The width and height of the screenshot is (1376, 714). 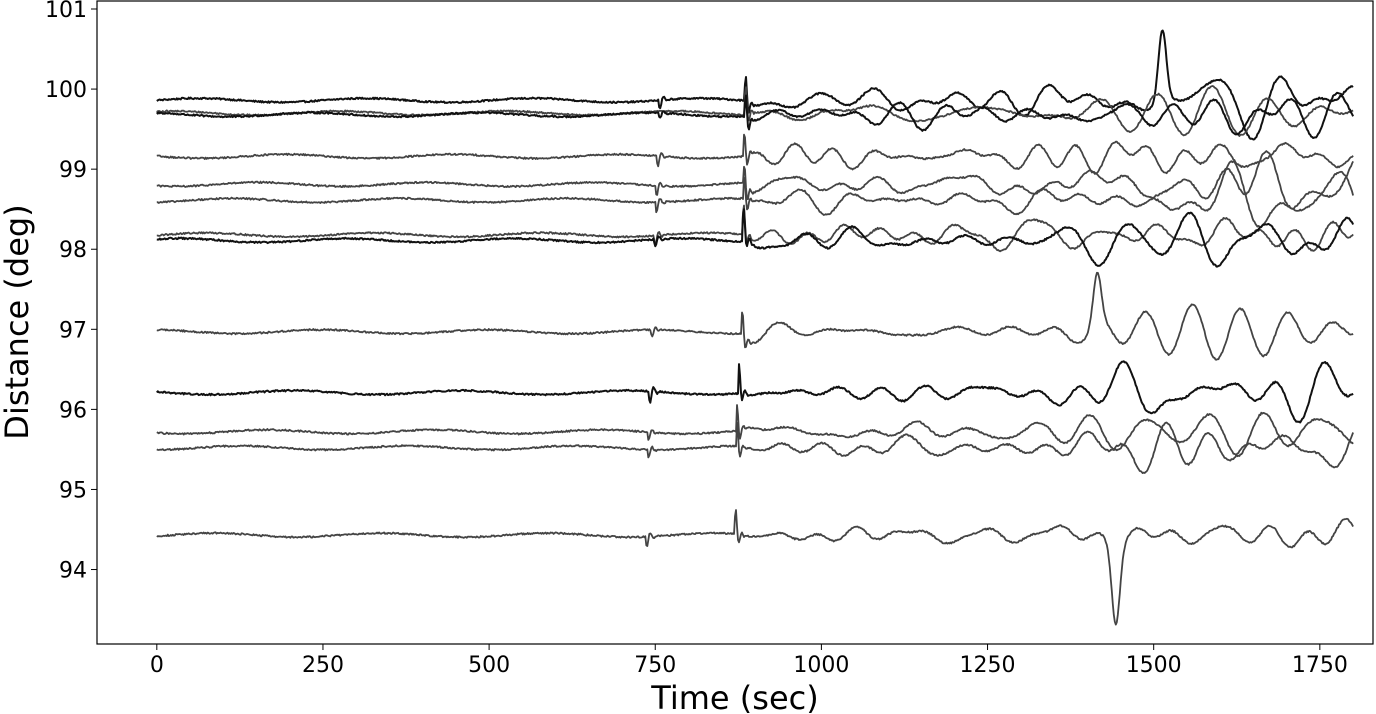 I want to click on x-tick-label: 1500, so click(x=1154, y=665).